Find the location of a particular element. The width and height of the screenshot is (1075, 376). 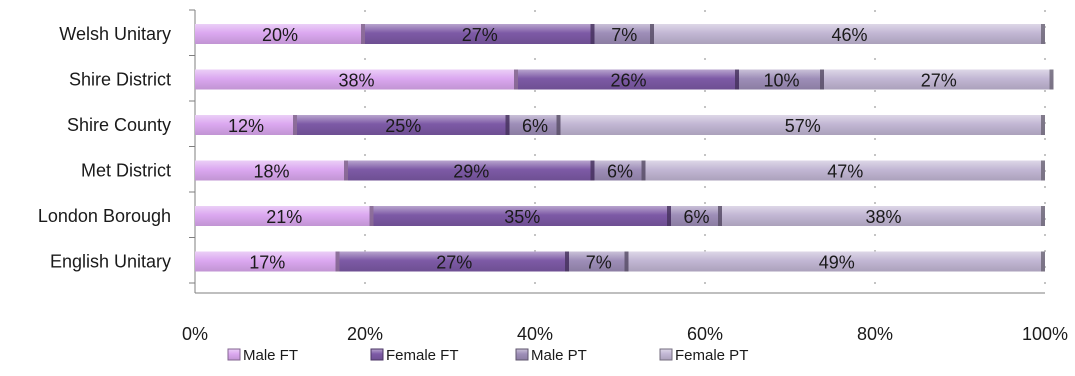

data-label: 21% is located at coordinates (284, 217).